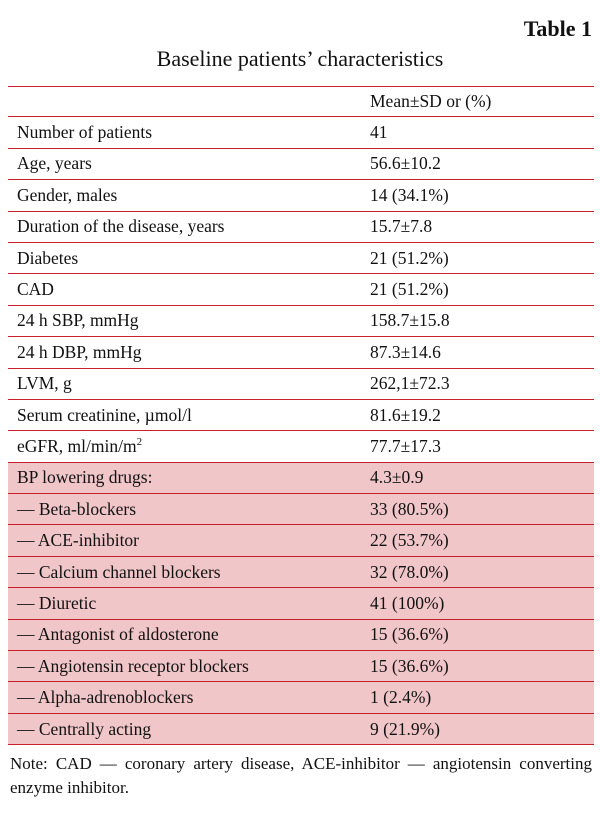 This screenshot has height=830, width=600. What do you see at coordinates (185, 446) in the screenshot?
I see `row-label: eGFR, ml/min/m2` at bounding box center [185, 446].